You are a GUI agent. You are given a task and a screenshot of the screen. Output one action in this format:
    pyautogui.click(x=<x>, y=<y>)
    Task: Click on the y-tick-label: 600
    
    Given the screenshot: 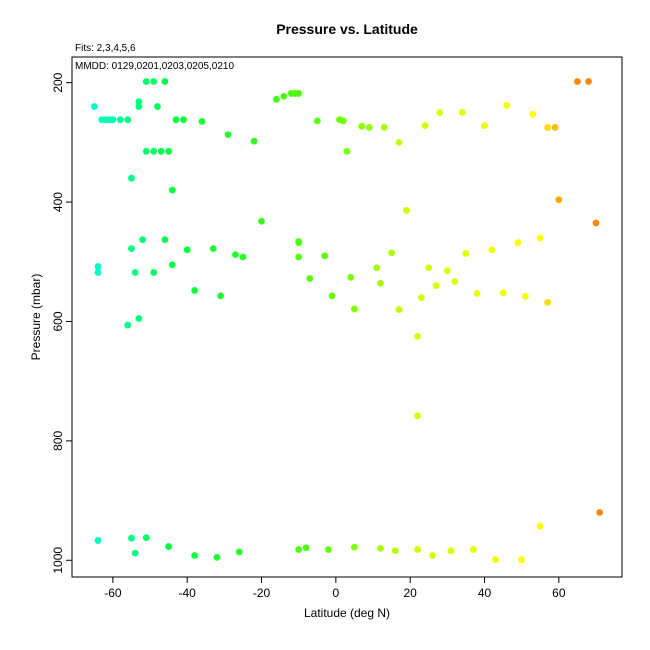 What is the action you would take?
    pyautogui.click(x=58, y=321)
    